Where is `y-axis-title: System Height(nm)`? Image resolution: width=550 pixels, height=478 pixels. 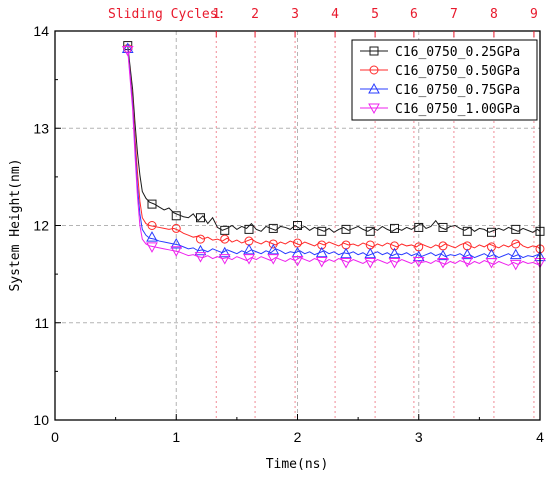
y-axis-title: System Height(nm) is located at coordinates (15, 224).